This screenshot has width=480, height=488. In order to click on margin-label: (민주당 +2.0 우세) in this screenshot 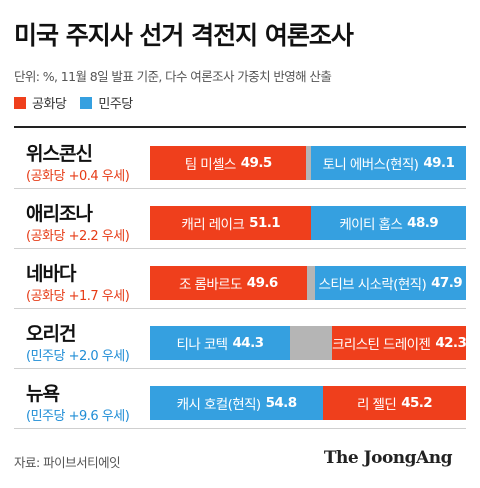, I will do `click(78, 356)`.